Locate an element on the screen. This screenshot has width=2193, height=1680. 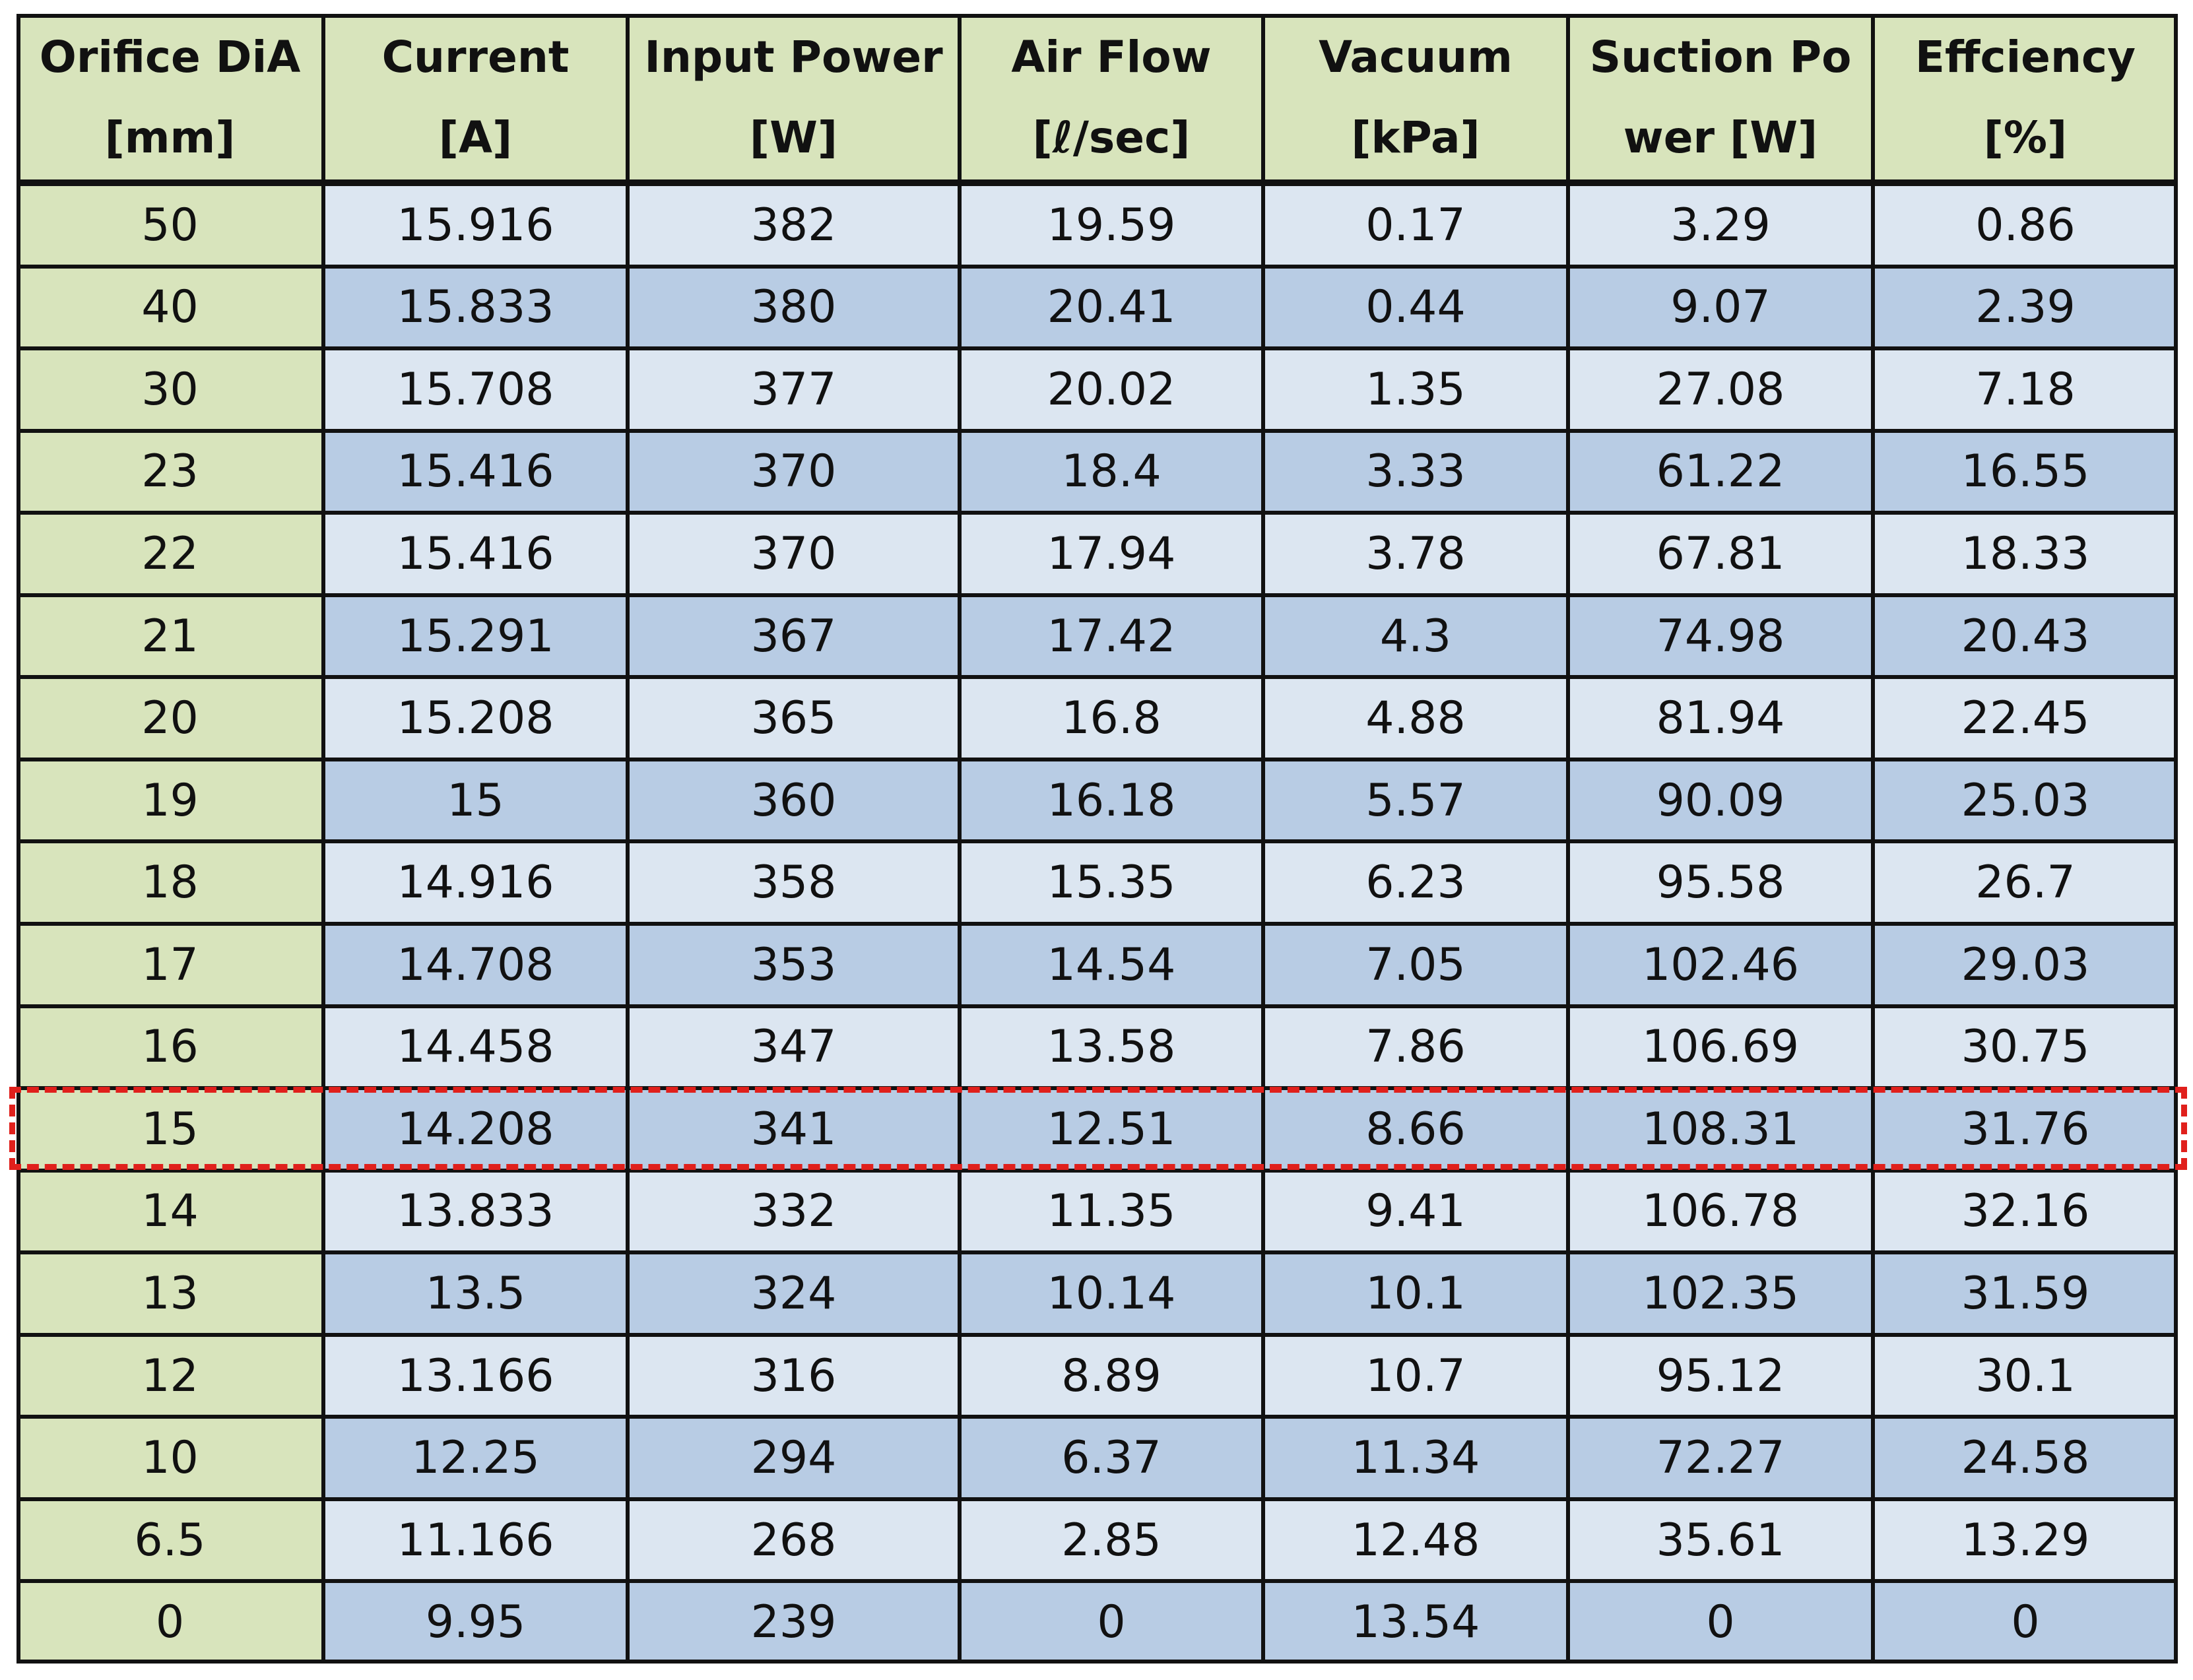
table-cell: 15.833 is located at coordinates (475, 307).